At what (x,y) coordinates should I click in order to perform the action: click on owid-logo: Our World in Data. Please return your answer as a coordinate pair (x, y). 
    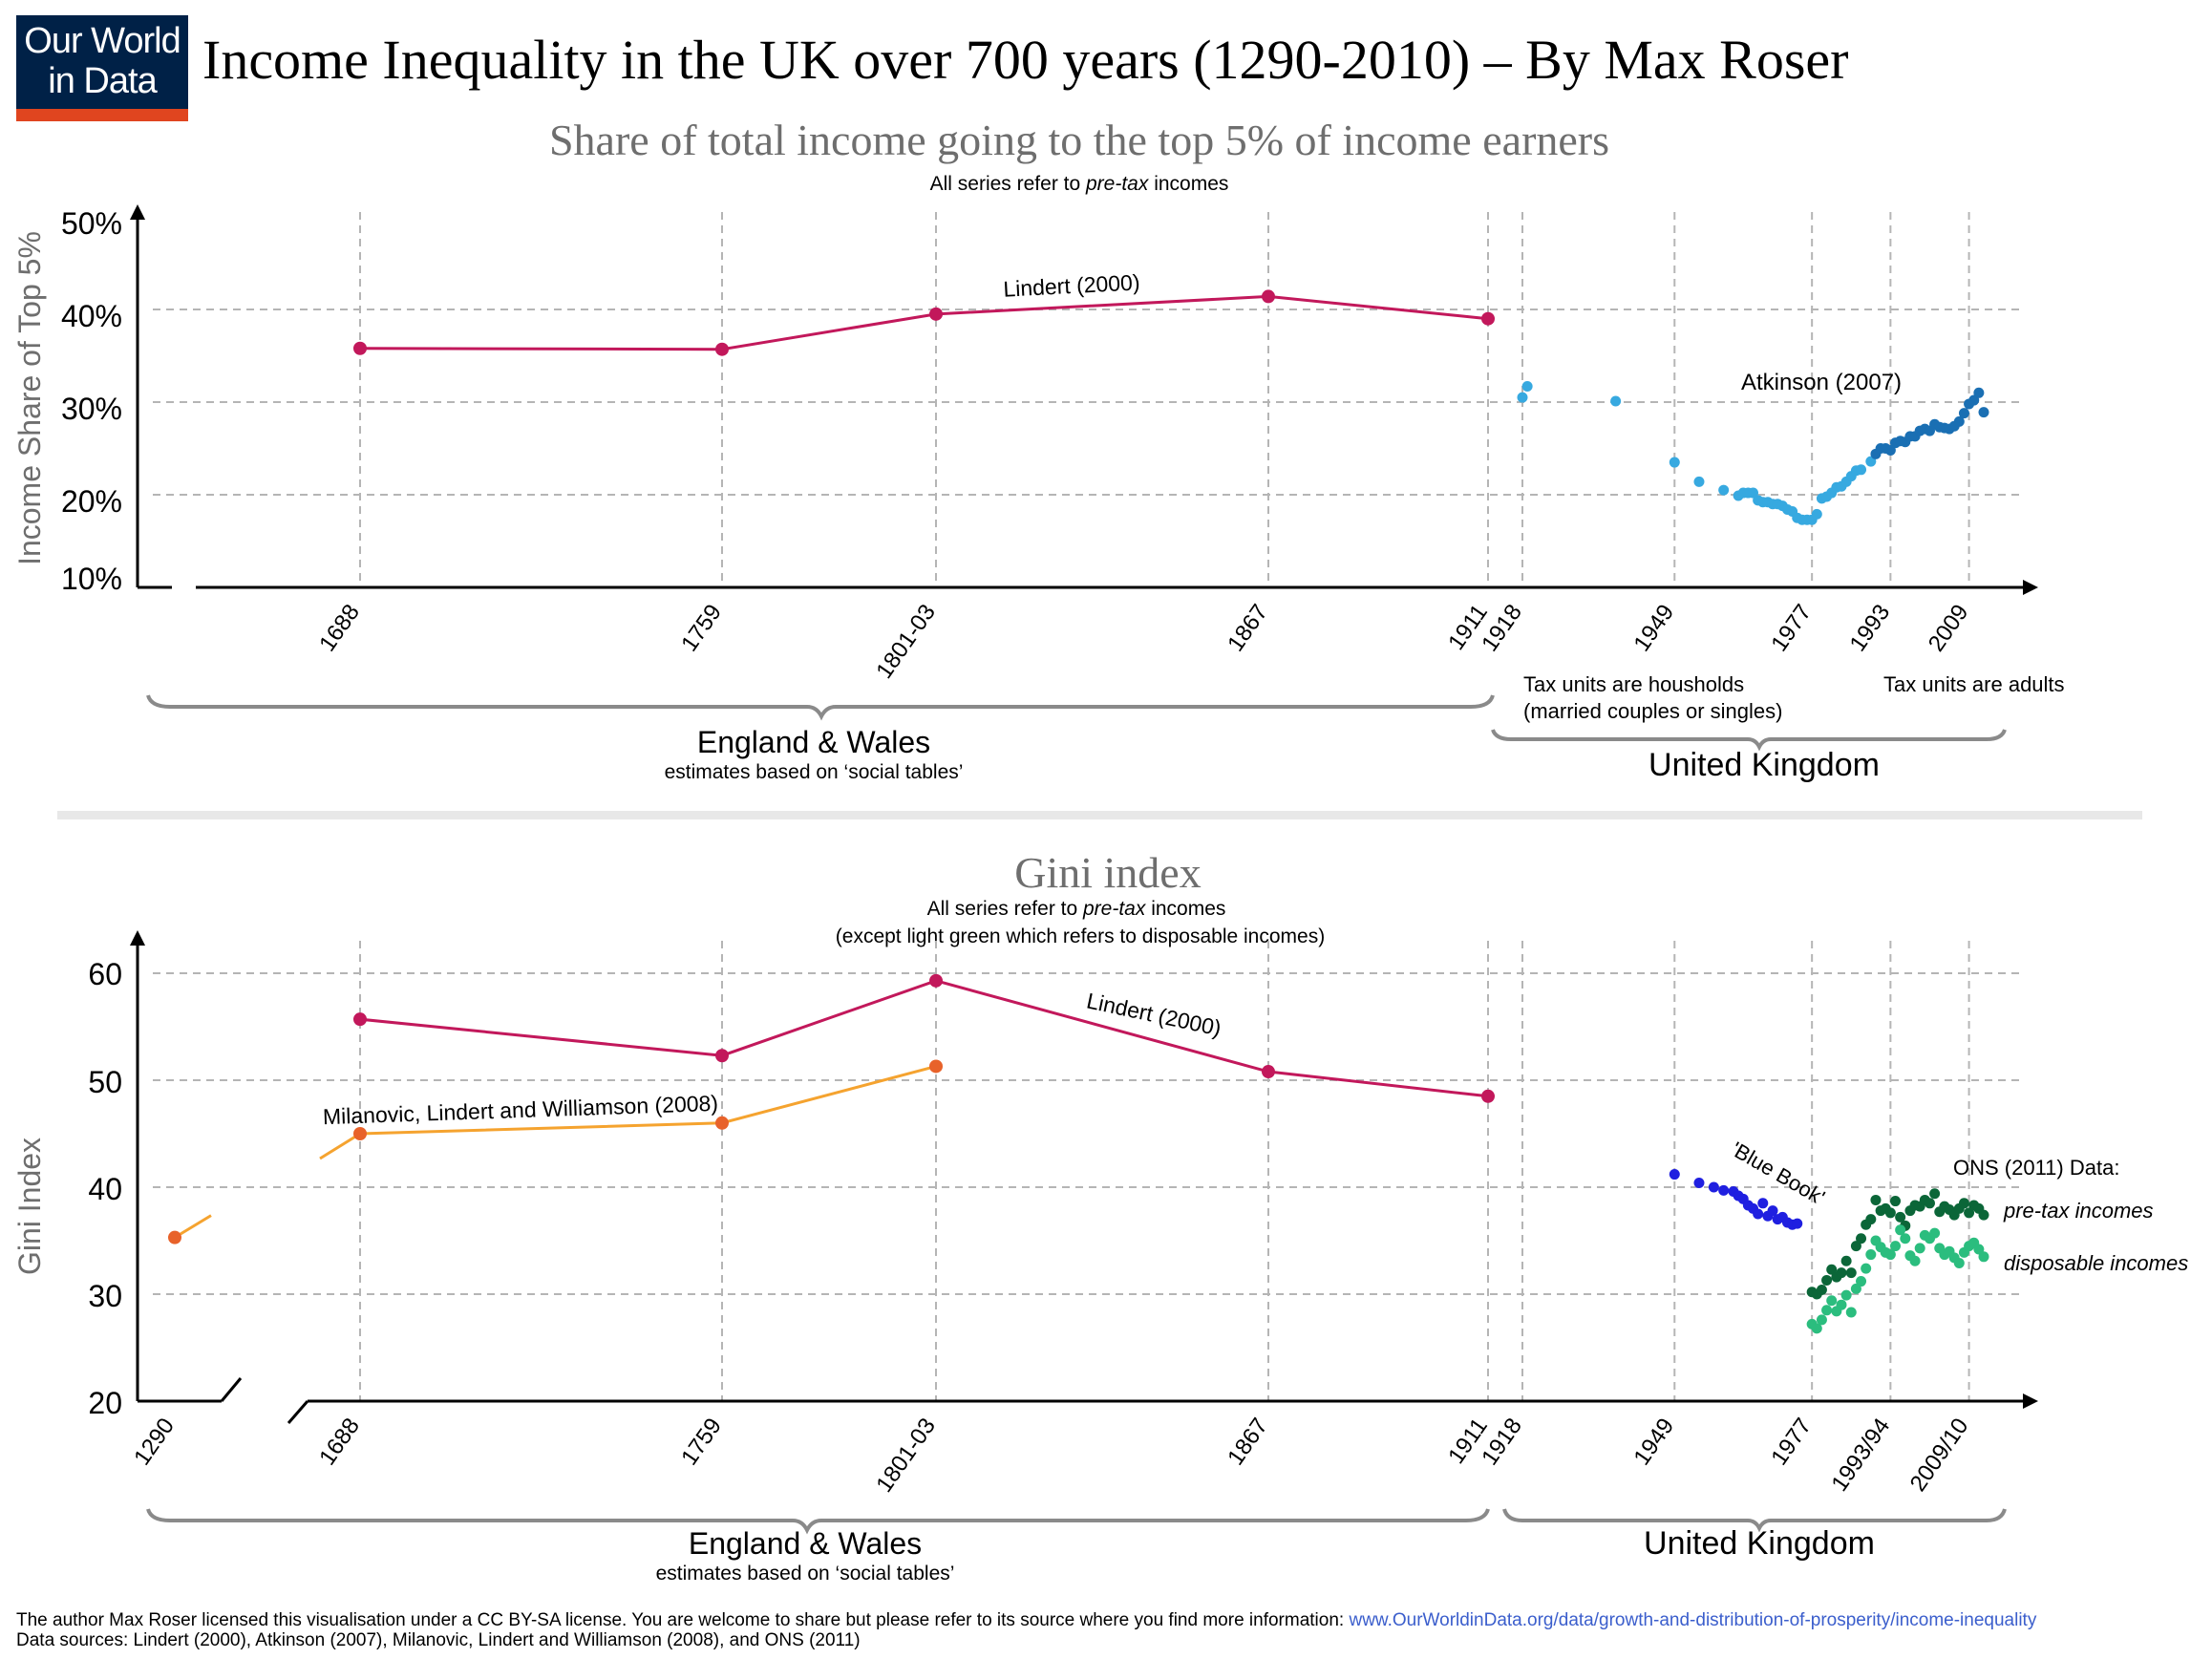
    Looking at the image, I should click on (102, 68).